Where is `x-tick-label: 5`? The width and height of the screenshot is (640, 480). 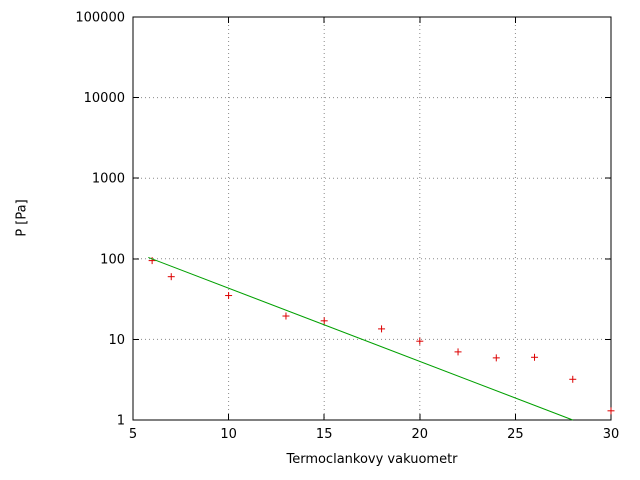 x-tick-label: 5 is located at coordinates (133, 434).